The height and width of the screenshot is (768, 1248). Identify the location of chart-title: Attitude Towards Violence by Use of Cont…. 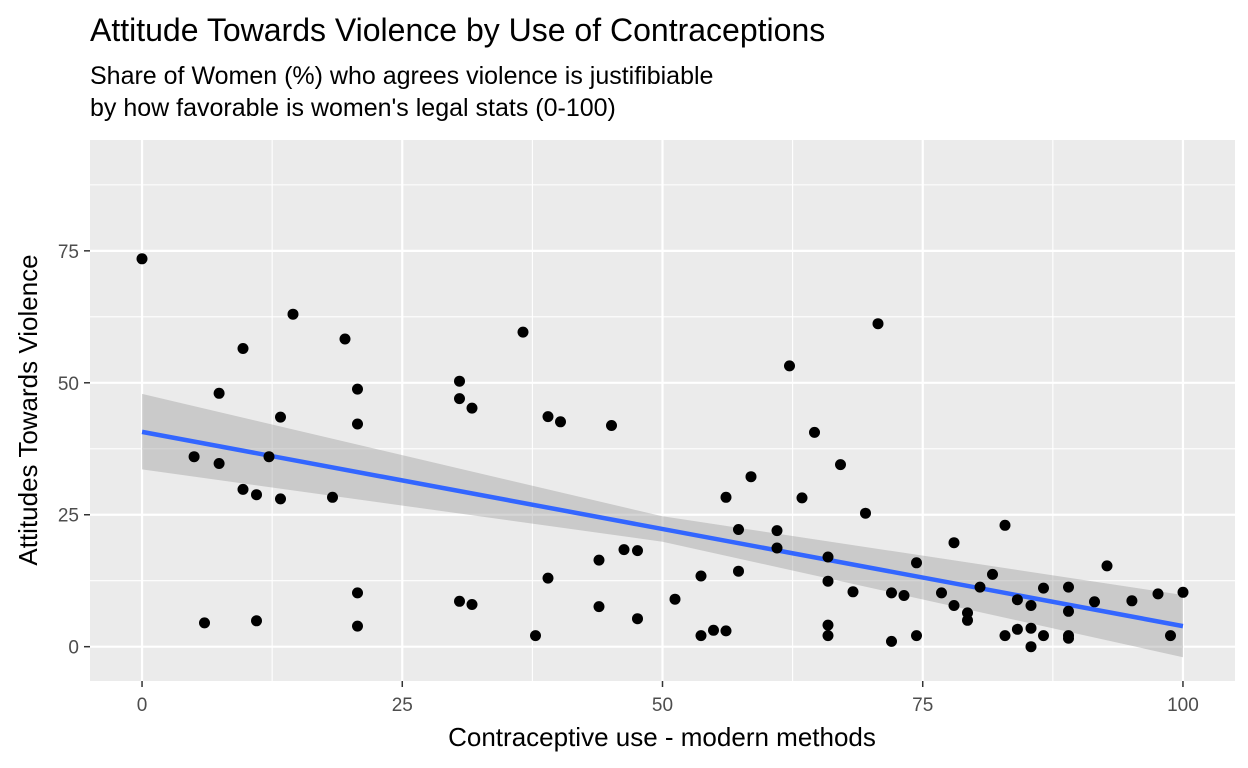
(457, 30).